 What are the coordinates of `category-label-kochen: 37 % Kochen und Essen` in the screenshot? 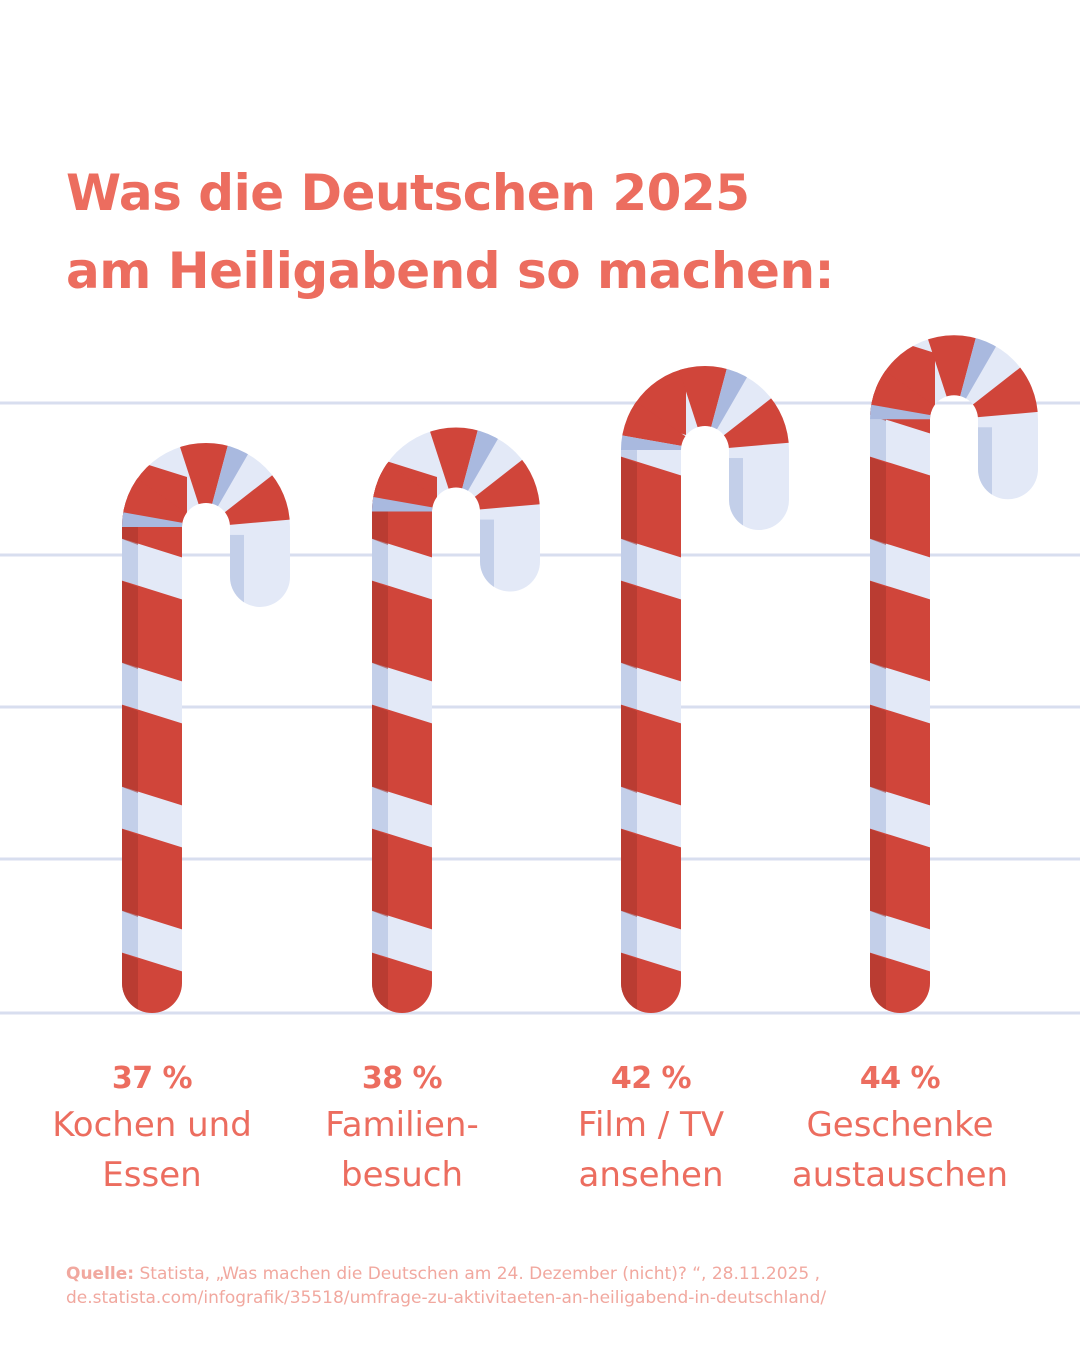 It's located at (152, 1129).